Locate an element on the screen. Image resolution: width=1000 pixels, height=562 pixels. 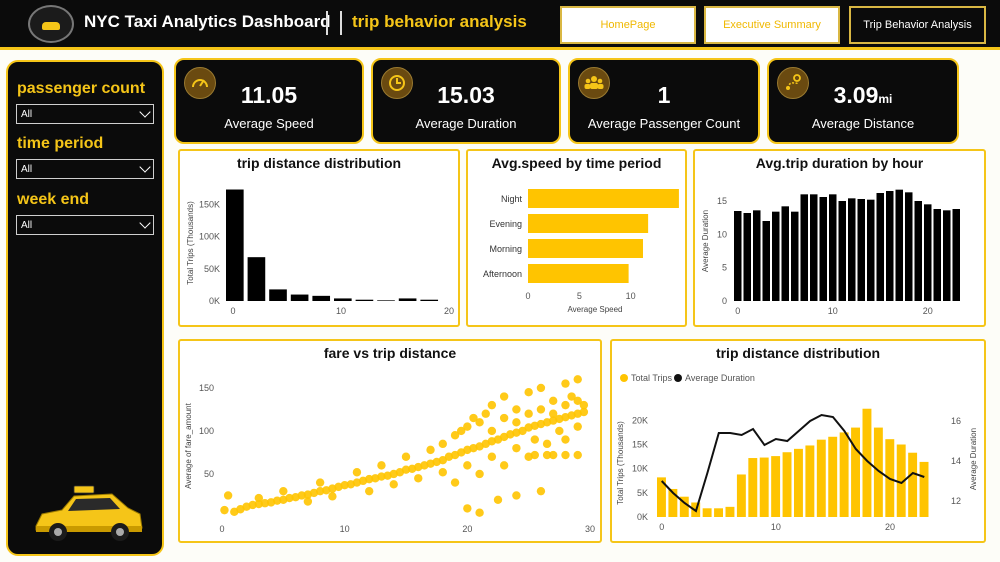
taxi-car-icon is located at coordinates (89, 513).